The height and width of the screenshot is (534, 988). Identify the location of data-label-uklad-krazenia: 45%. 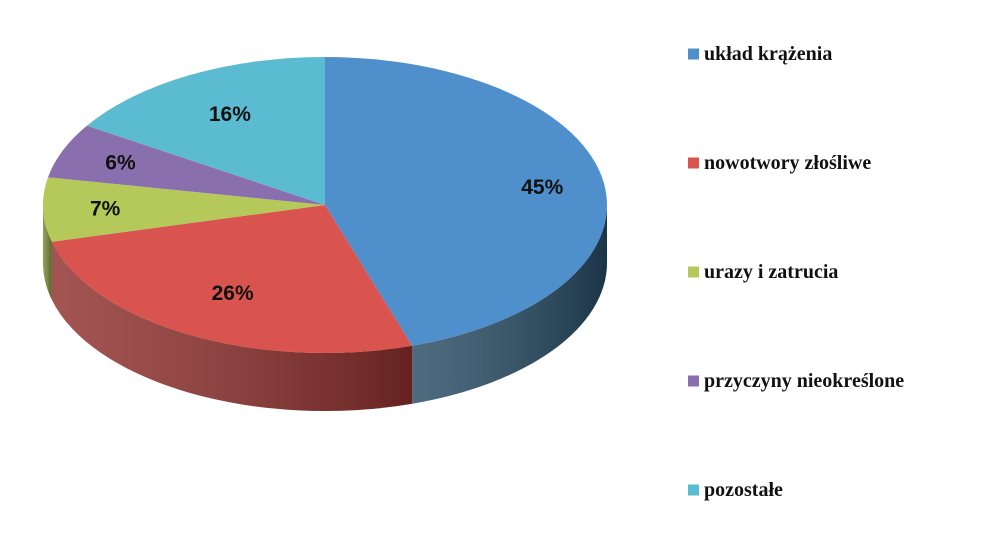
(542, 187).